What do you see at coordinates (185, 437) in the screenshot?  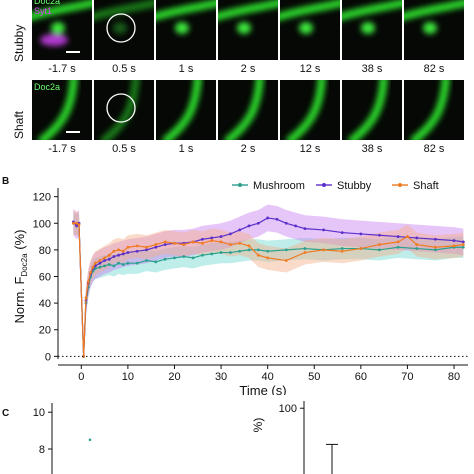 I see `panel-c-charts: 681050100%)` at bounding box center [185, 437].